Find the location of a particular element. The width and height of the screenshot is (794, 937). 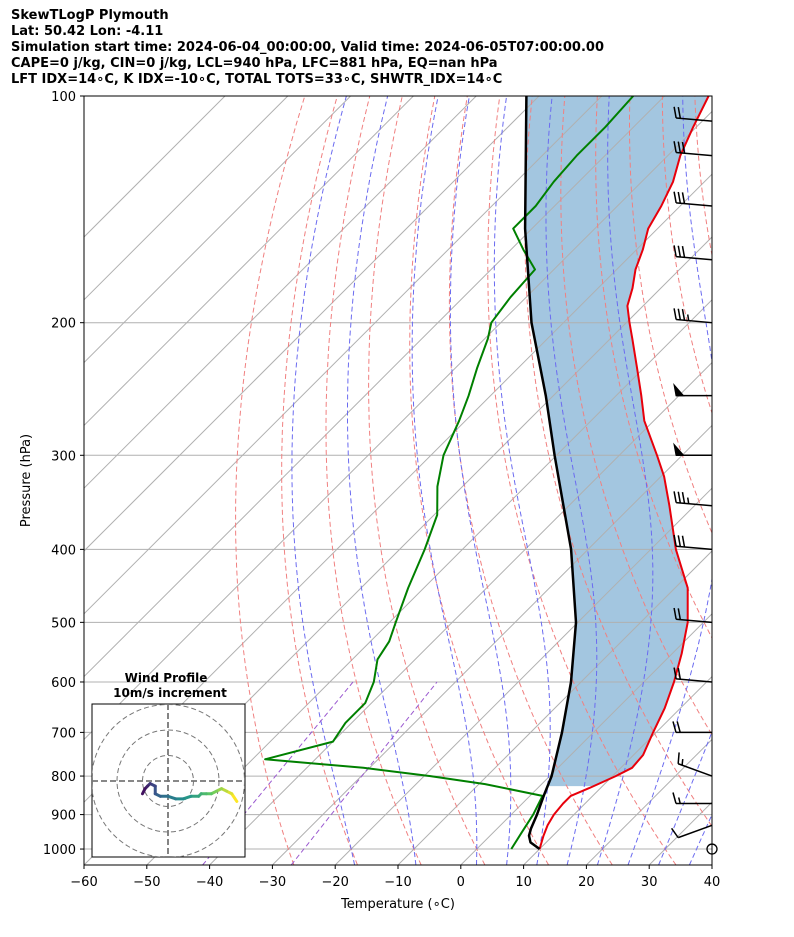

y-tick-label: 100 is located at coordinates (63, 97).